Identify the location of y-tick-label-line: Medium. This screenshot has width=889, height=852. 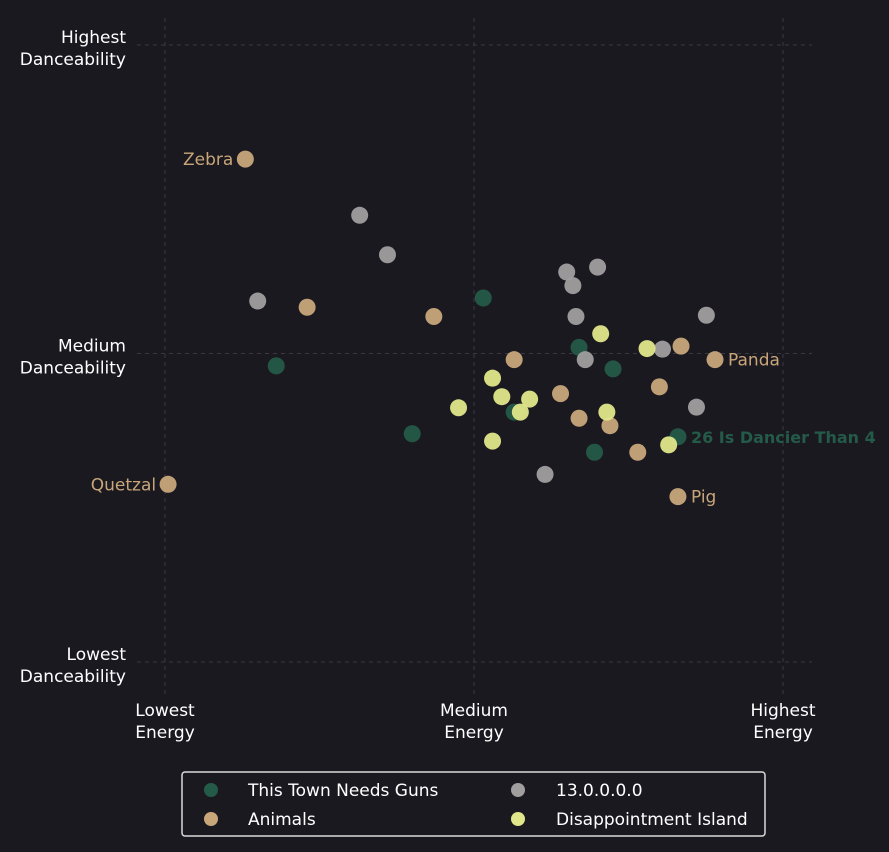
(92, 347).